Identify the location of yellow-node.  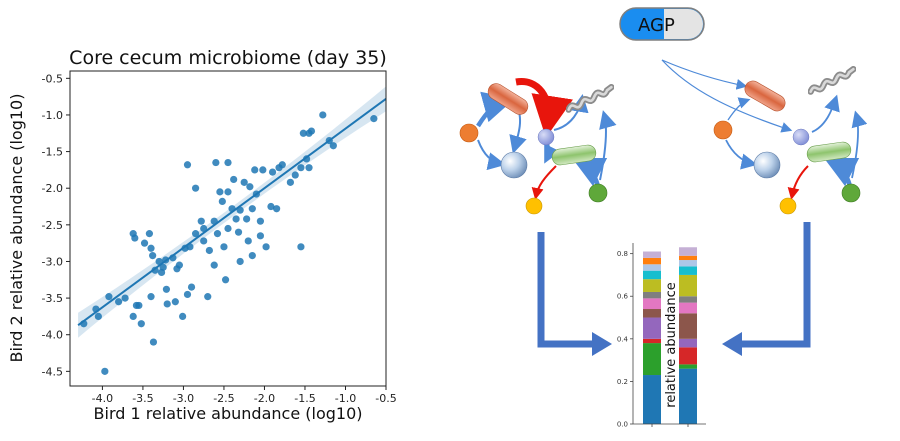
(788, 206).